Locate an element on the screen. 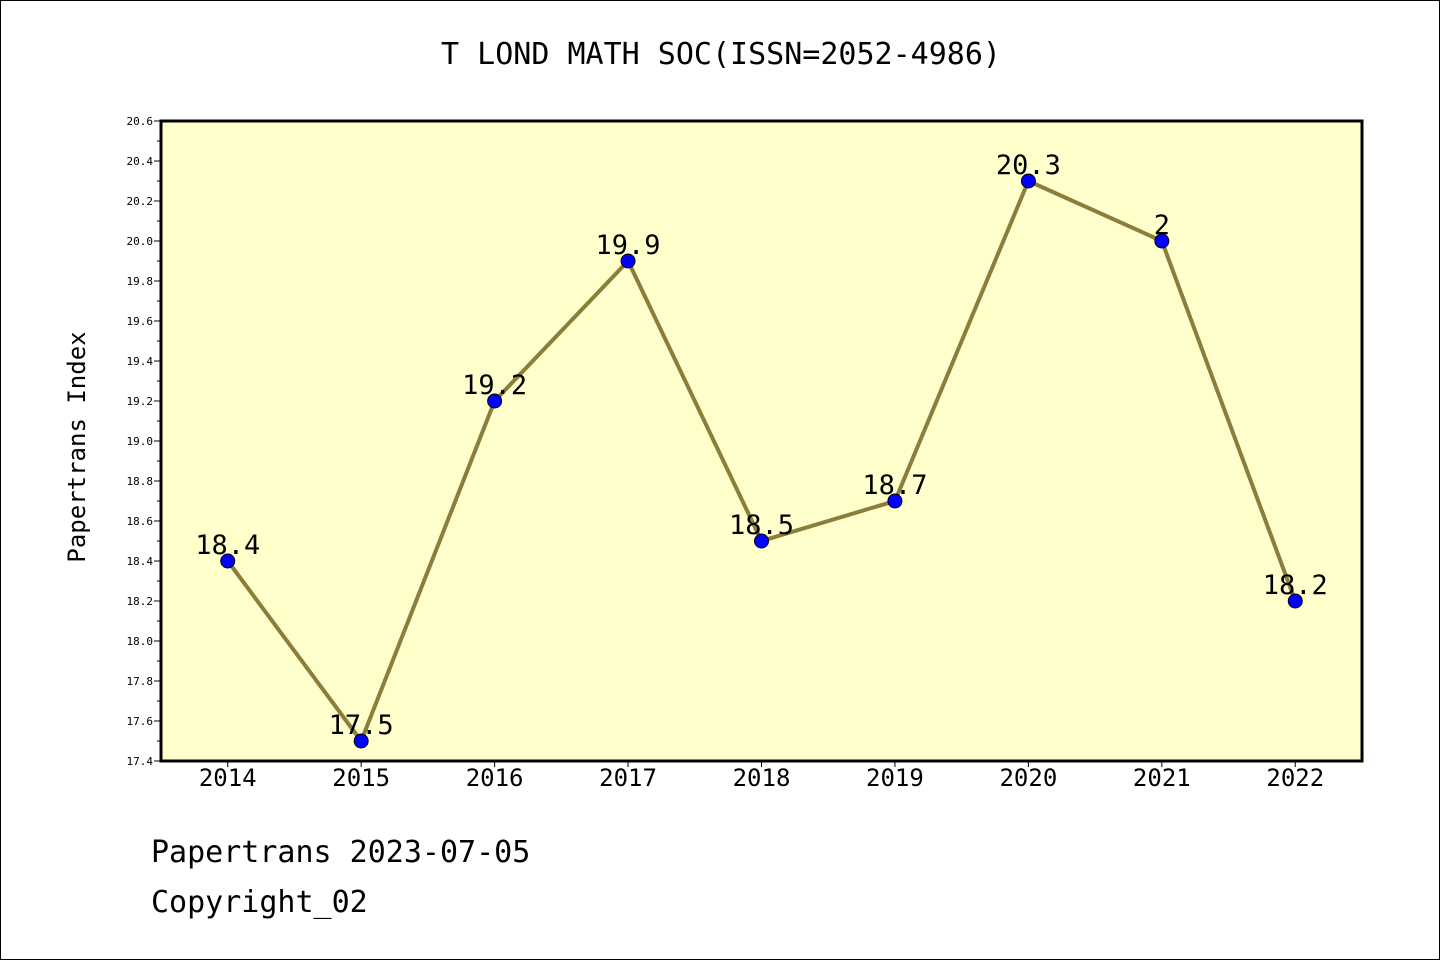 Image resolution: width=1440 pixels, height=960 pixels. x-tick-label: 2016 is located at coordinates (495, 778).